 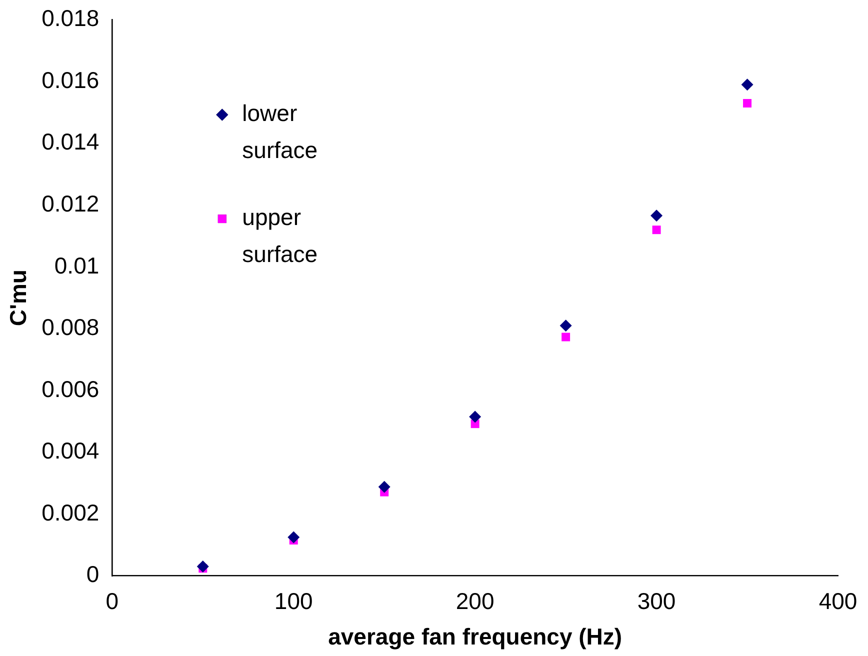 What do you see at coordinates (112, 601) in the screenshot?
I see `x-tick-label: 0` at bounding box center [112, 601].